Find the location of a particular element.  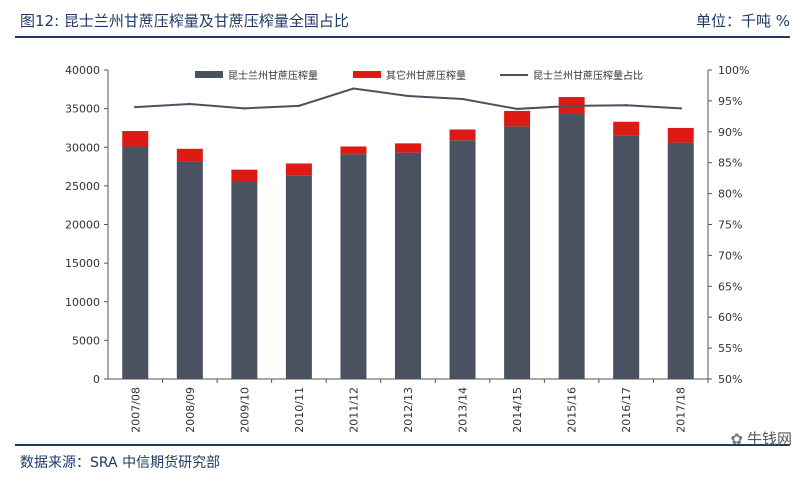

y-tick-label: 5000 is located at coordinates (86, 340).